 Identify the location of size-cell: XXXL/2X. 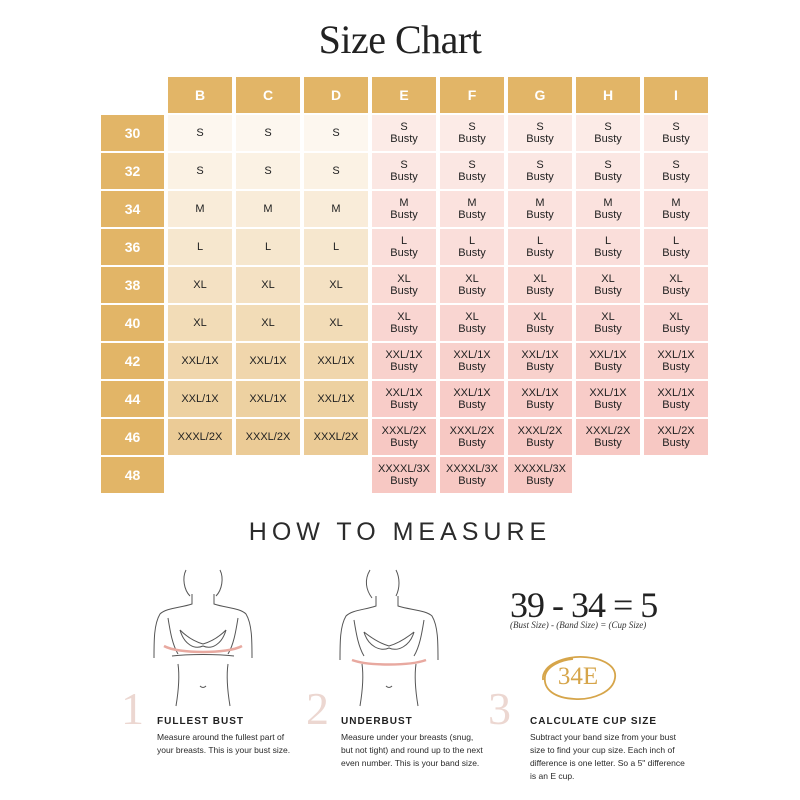
(268, 437).